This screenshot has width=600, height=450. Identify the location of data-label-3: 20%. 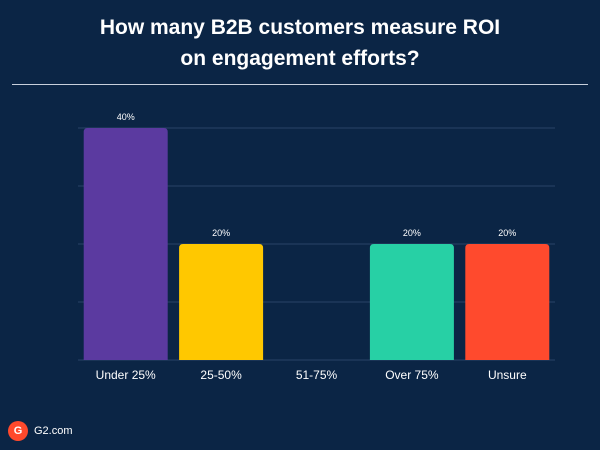
(412, 233).